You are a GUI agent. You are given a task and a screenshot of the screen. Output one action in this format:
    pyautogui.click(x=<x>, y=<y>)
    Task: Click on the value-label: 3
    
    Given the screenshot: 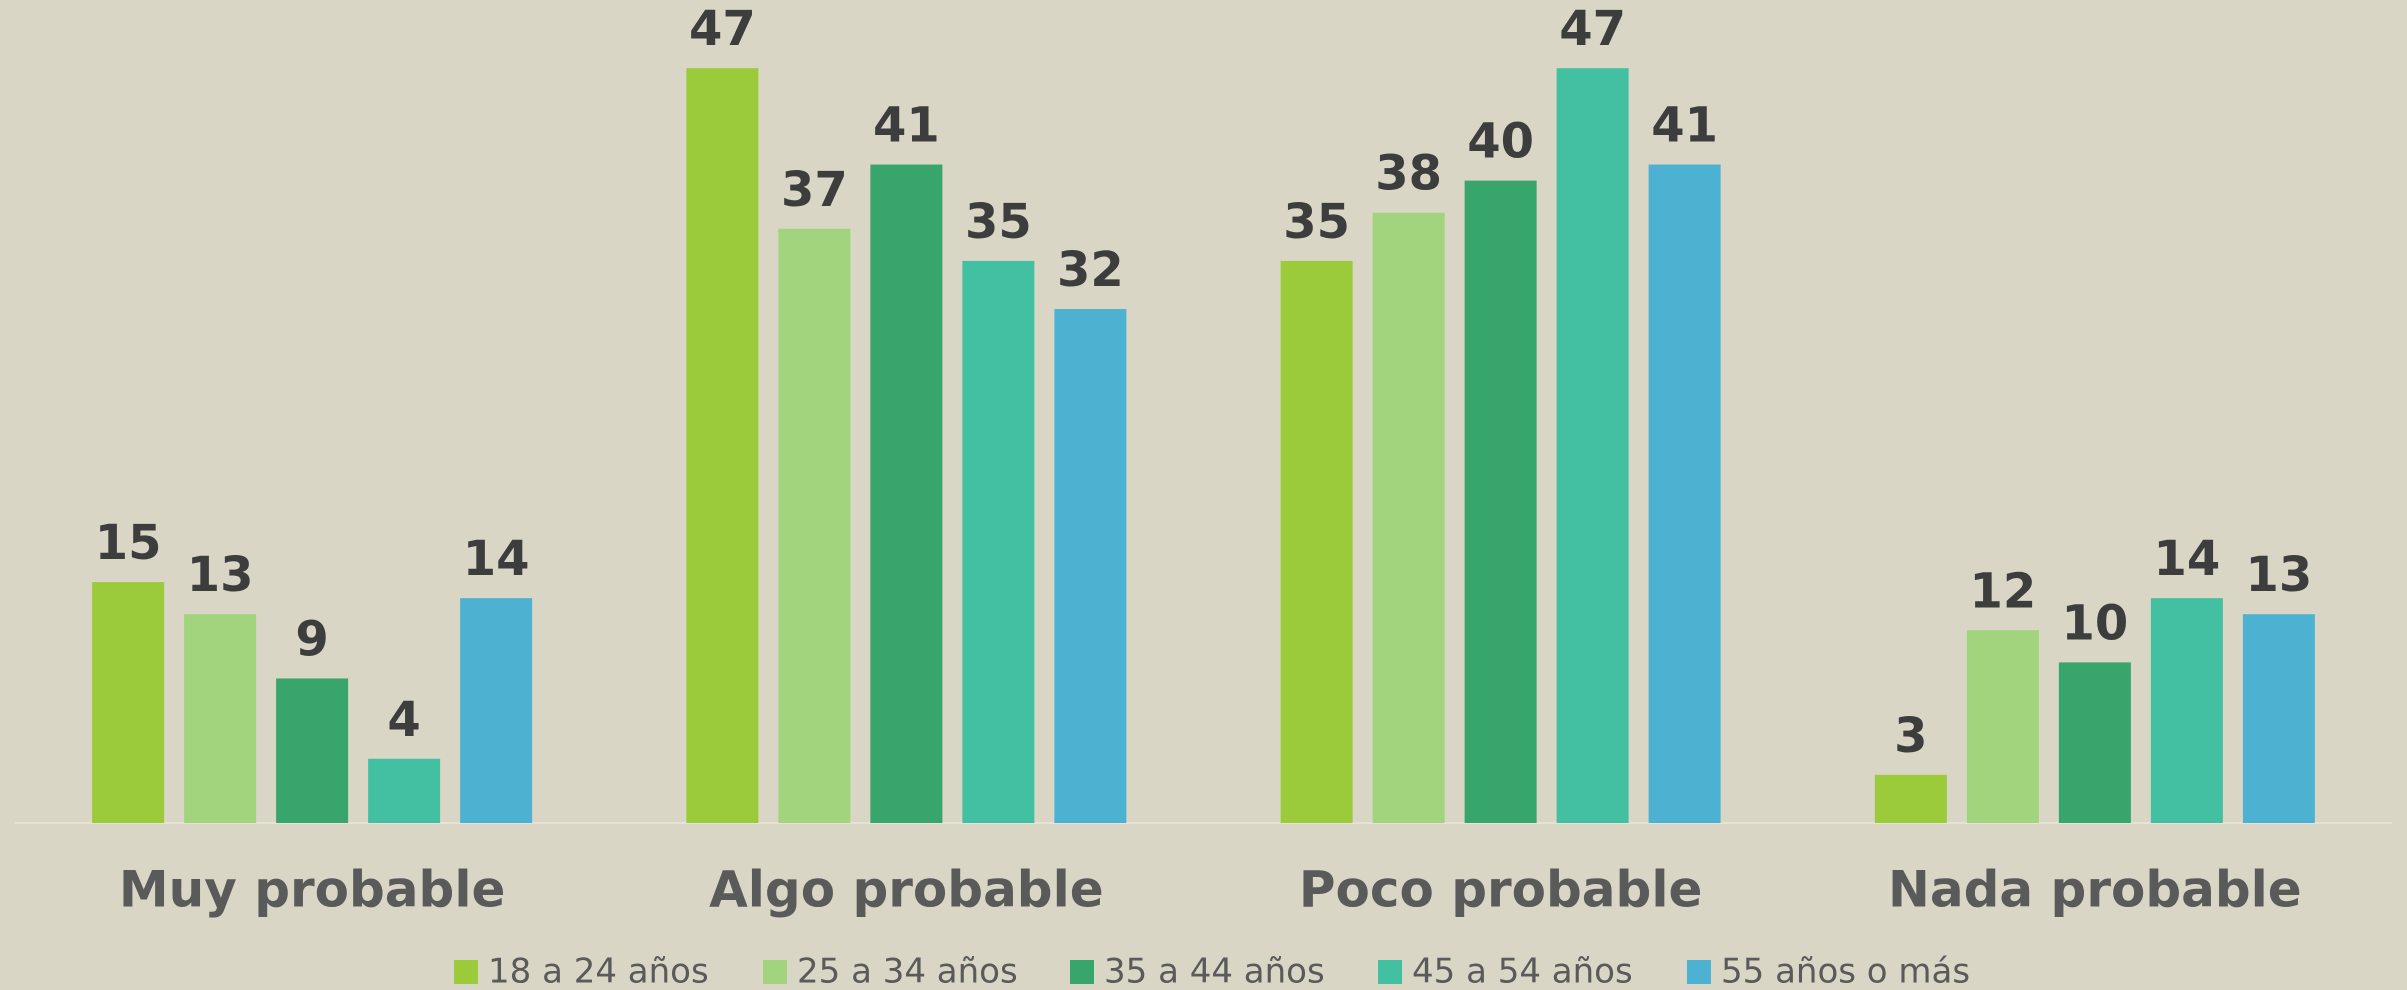 What is the action you would take?
    pyautogui.click(x=1910, y=736)
    